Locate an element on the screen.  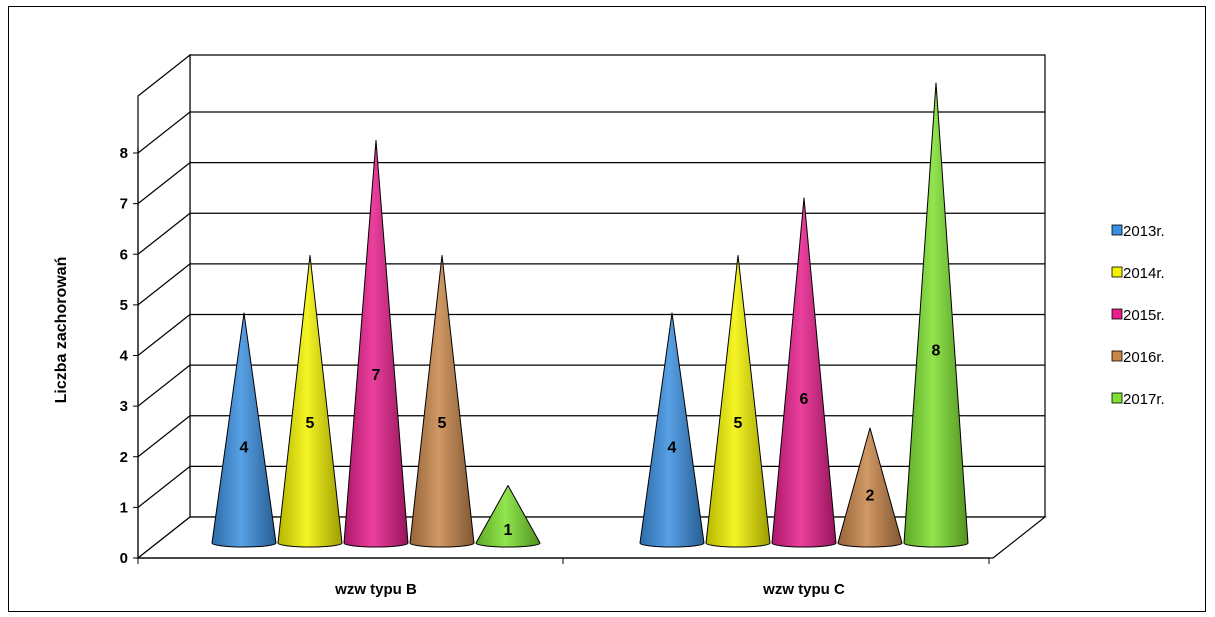
legend-item: 2016r. is located at coordinates (1138, 357).